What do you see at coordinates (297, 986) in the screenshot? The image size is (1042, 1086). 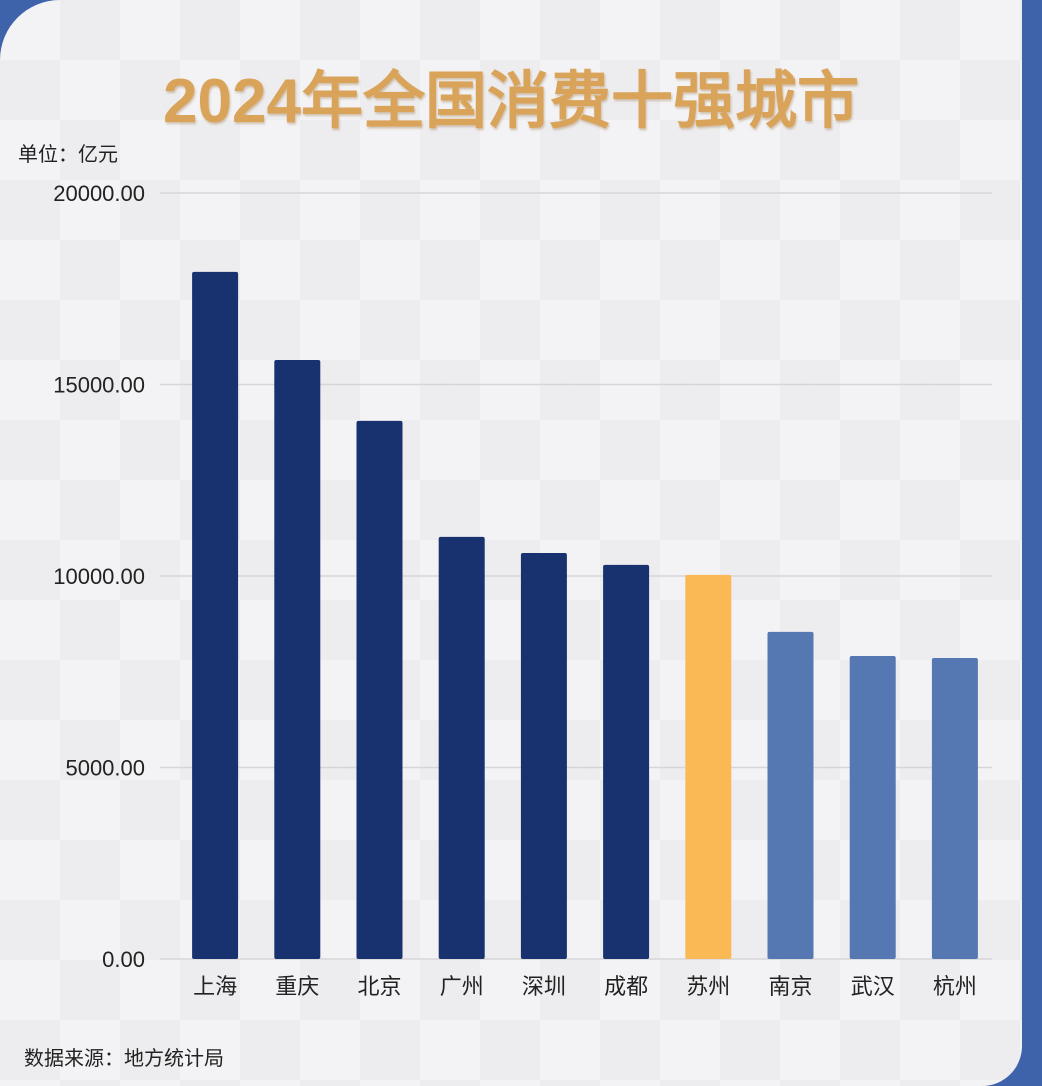 I see `x-tick-label: 重庆` at bounding box center [297, 986].